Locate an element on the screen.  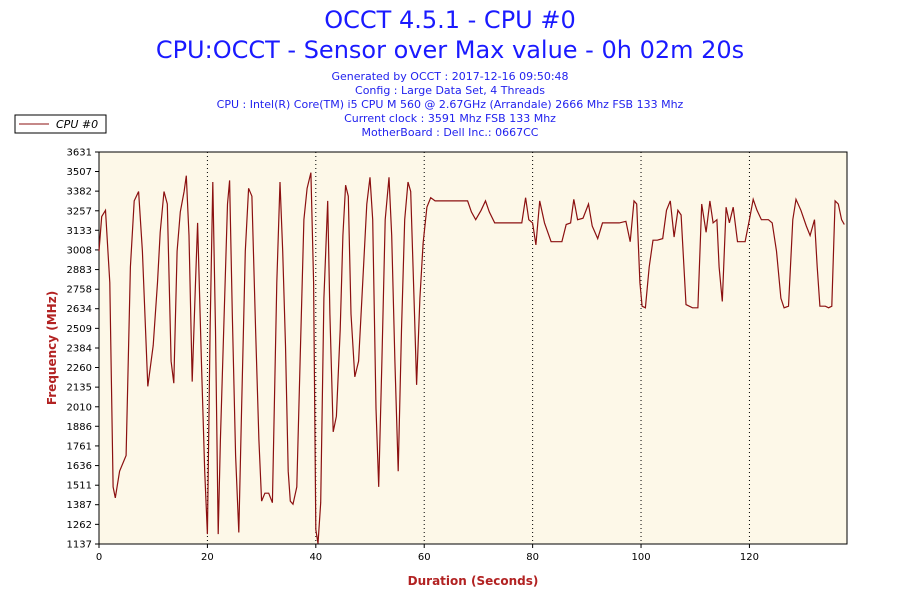
y-tick-label: 3382 is located at coordinates (79, 192).